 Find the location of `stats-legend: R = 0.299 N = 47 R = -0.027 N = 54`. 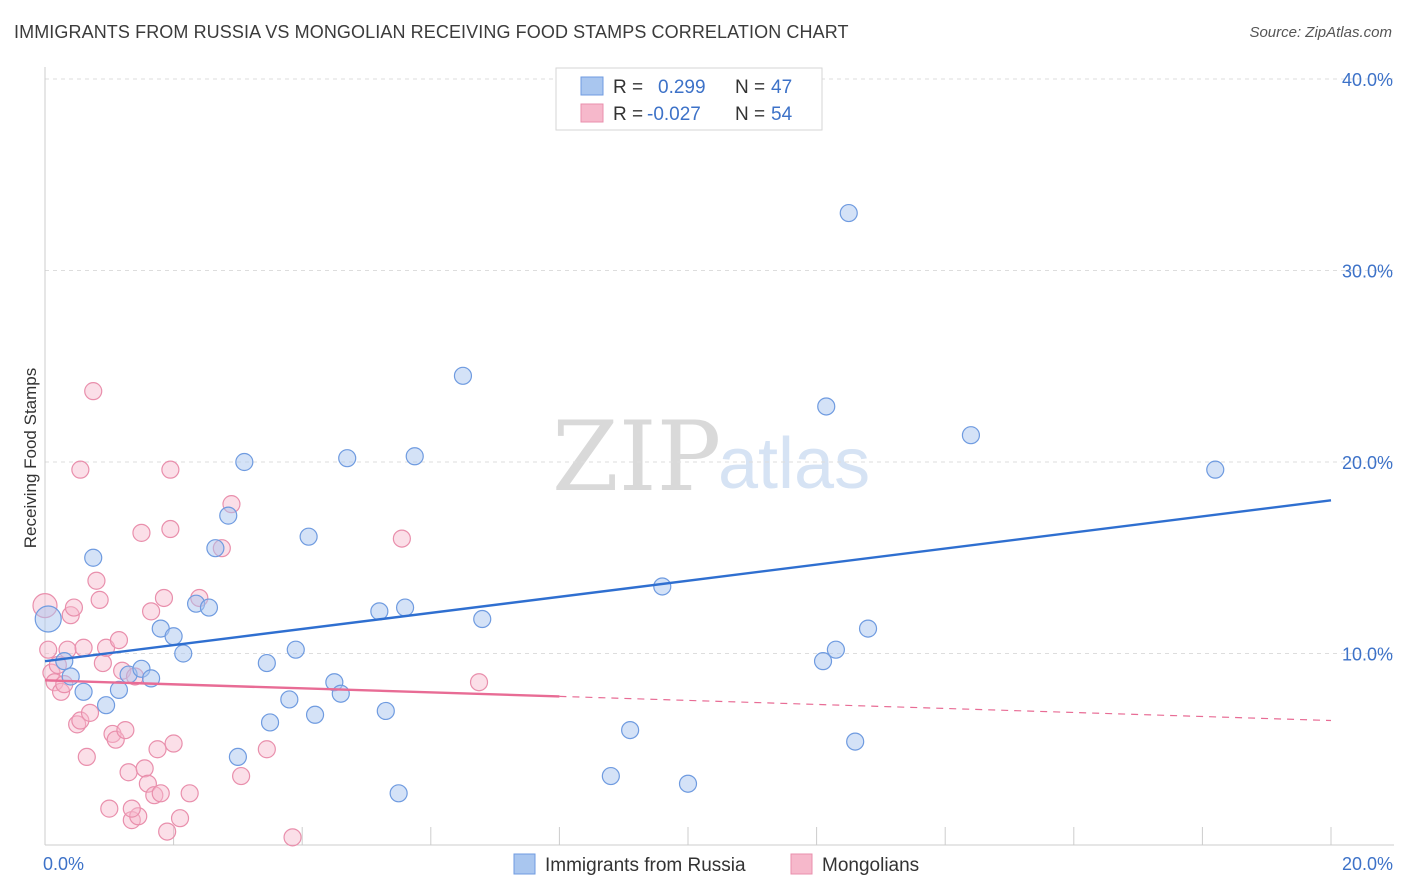

stats-legend: R = 0.299 N = 47 R = -0.027 N = 54 is located at coordinates (689, 99).